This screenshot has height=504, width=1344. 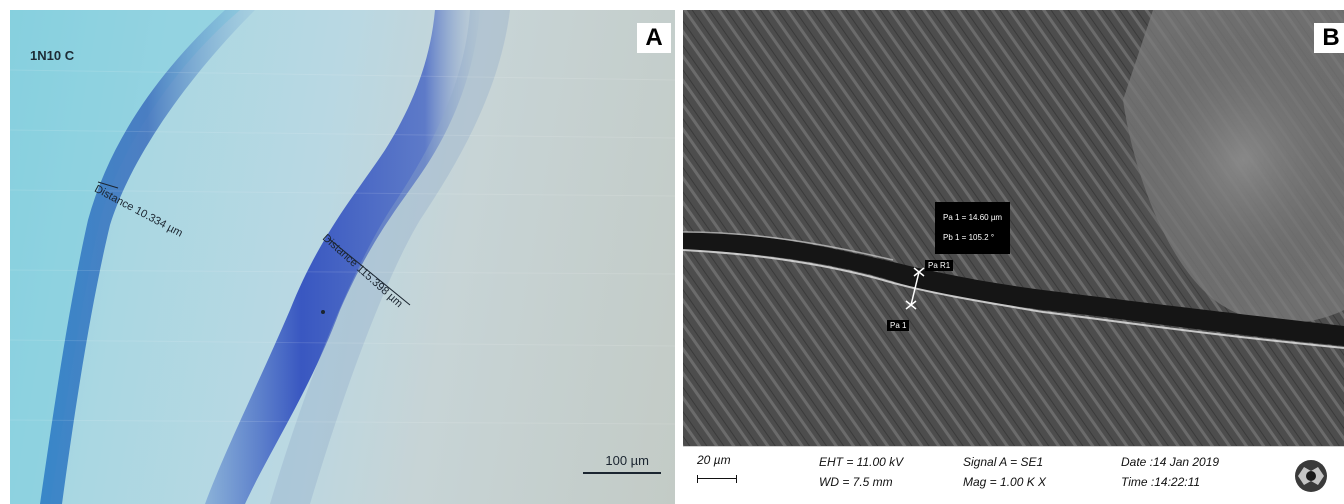 What do you see at coordinates (52, 55) in the screenshot?
I see `sample-code-label: 1N10 C` at bounding box center [52, 55].